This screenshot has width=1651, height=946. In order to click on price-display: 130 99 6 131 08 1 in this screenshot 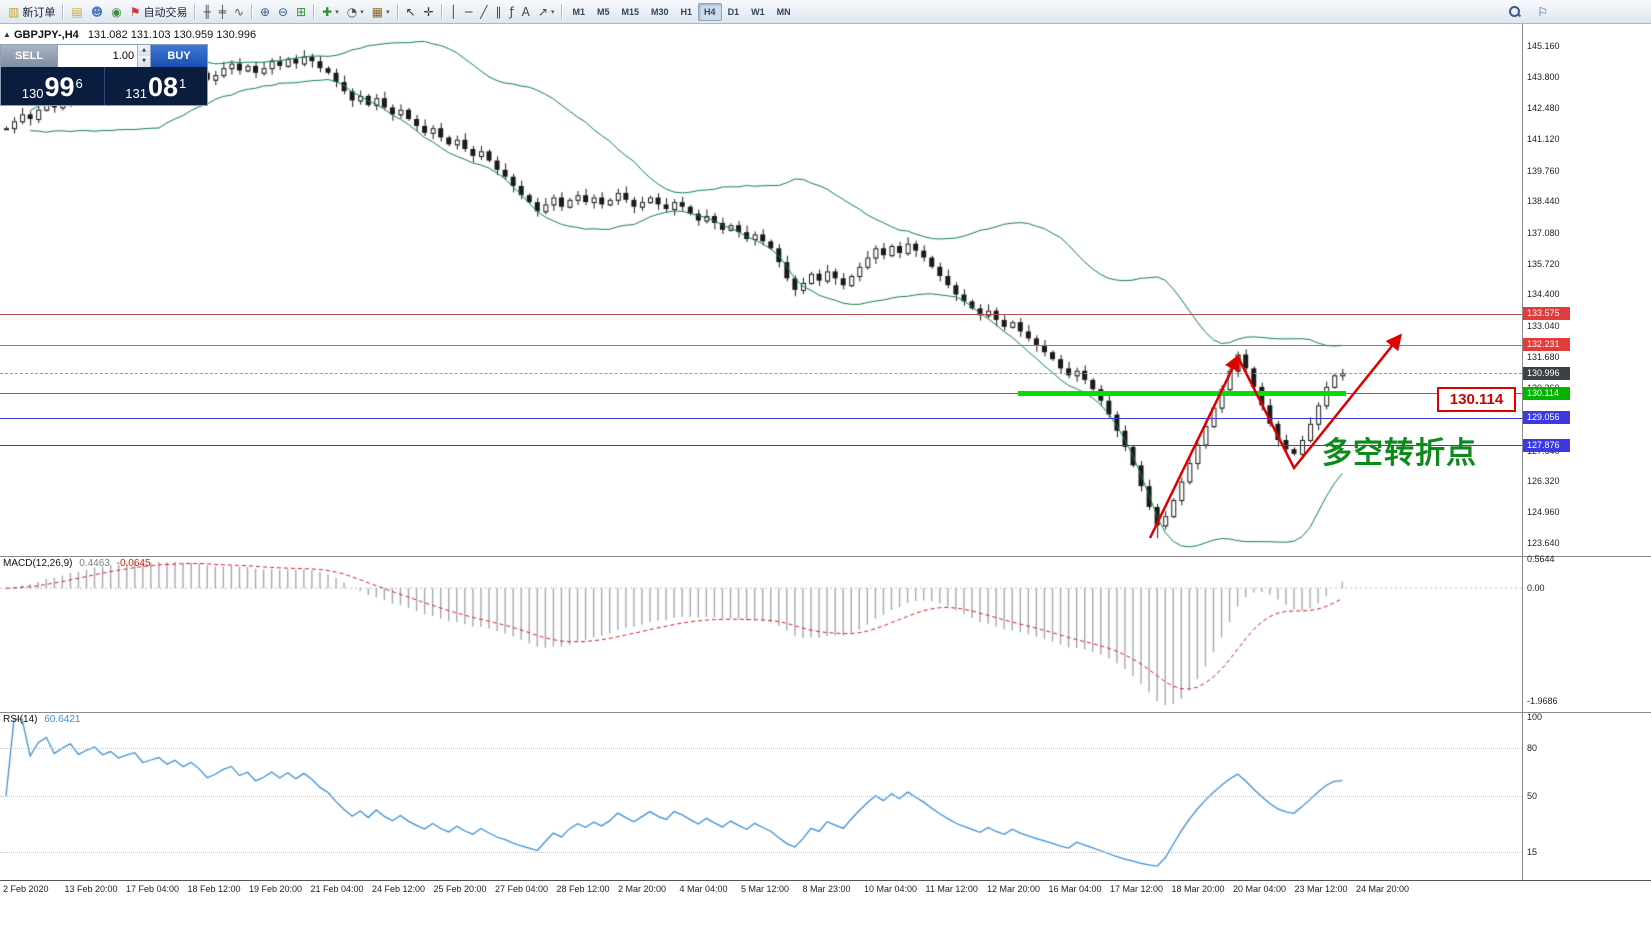, I will do `click(104, 86)`.